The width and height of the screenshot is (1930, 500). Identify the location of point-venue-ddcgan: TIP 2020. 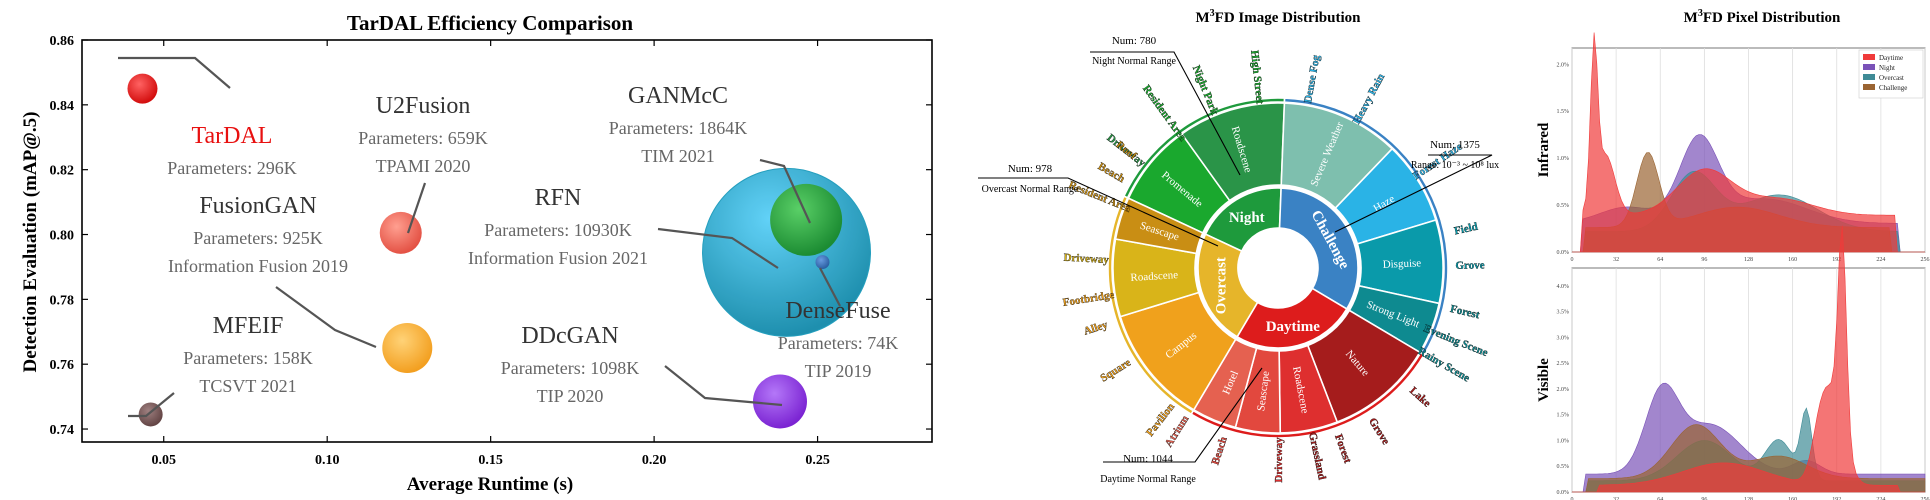
(570, 396).